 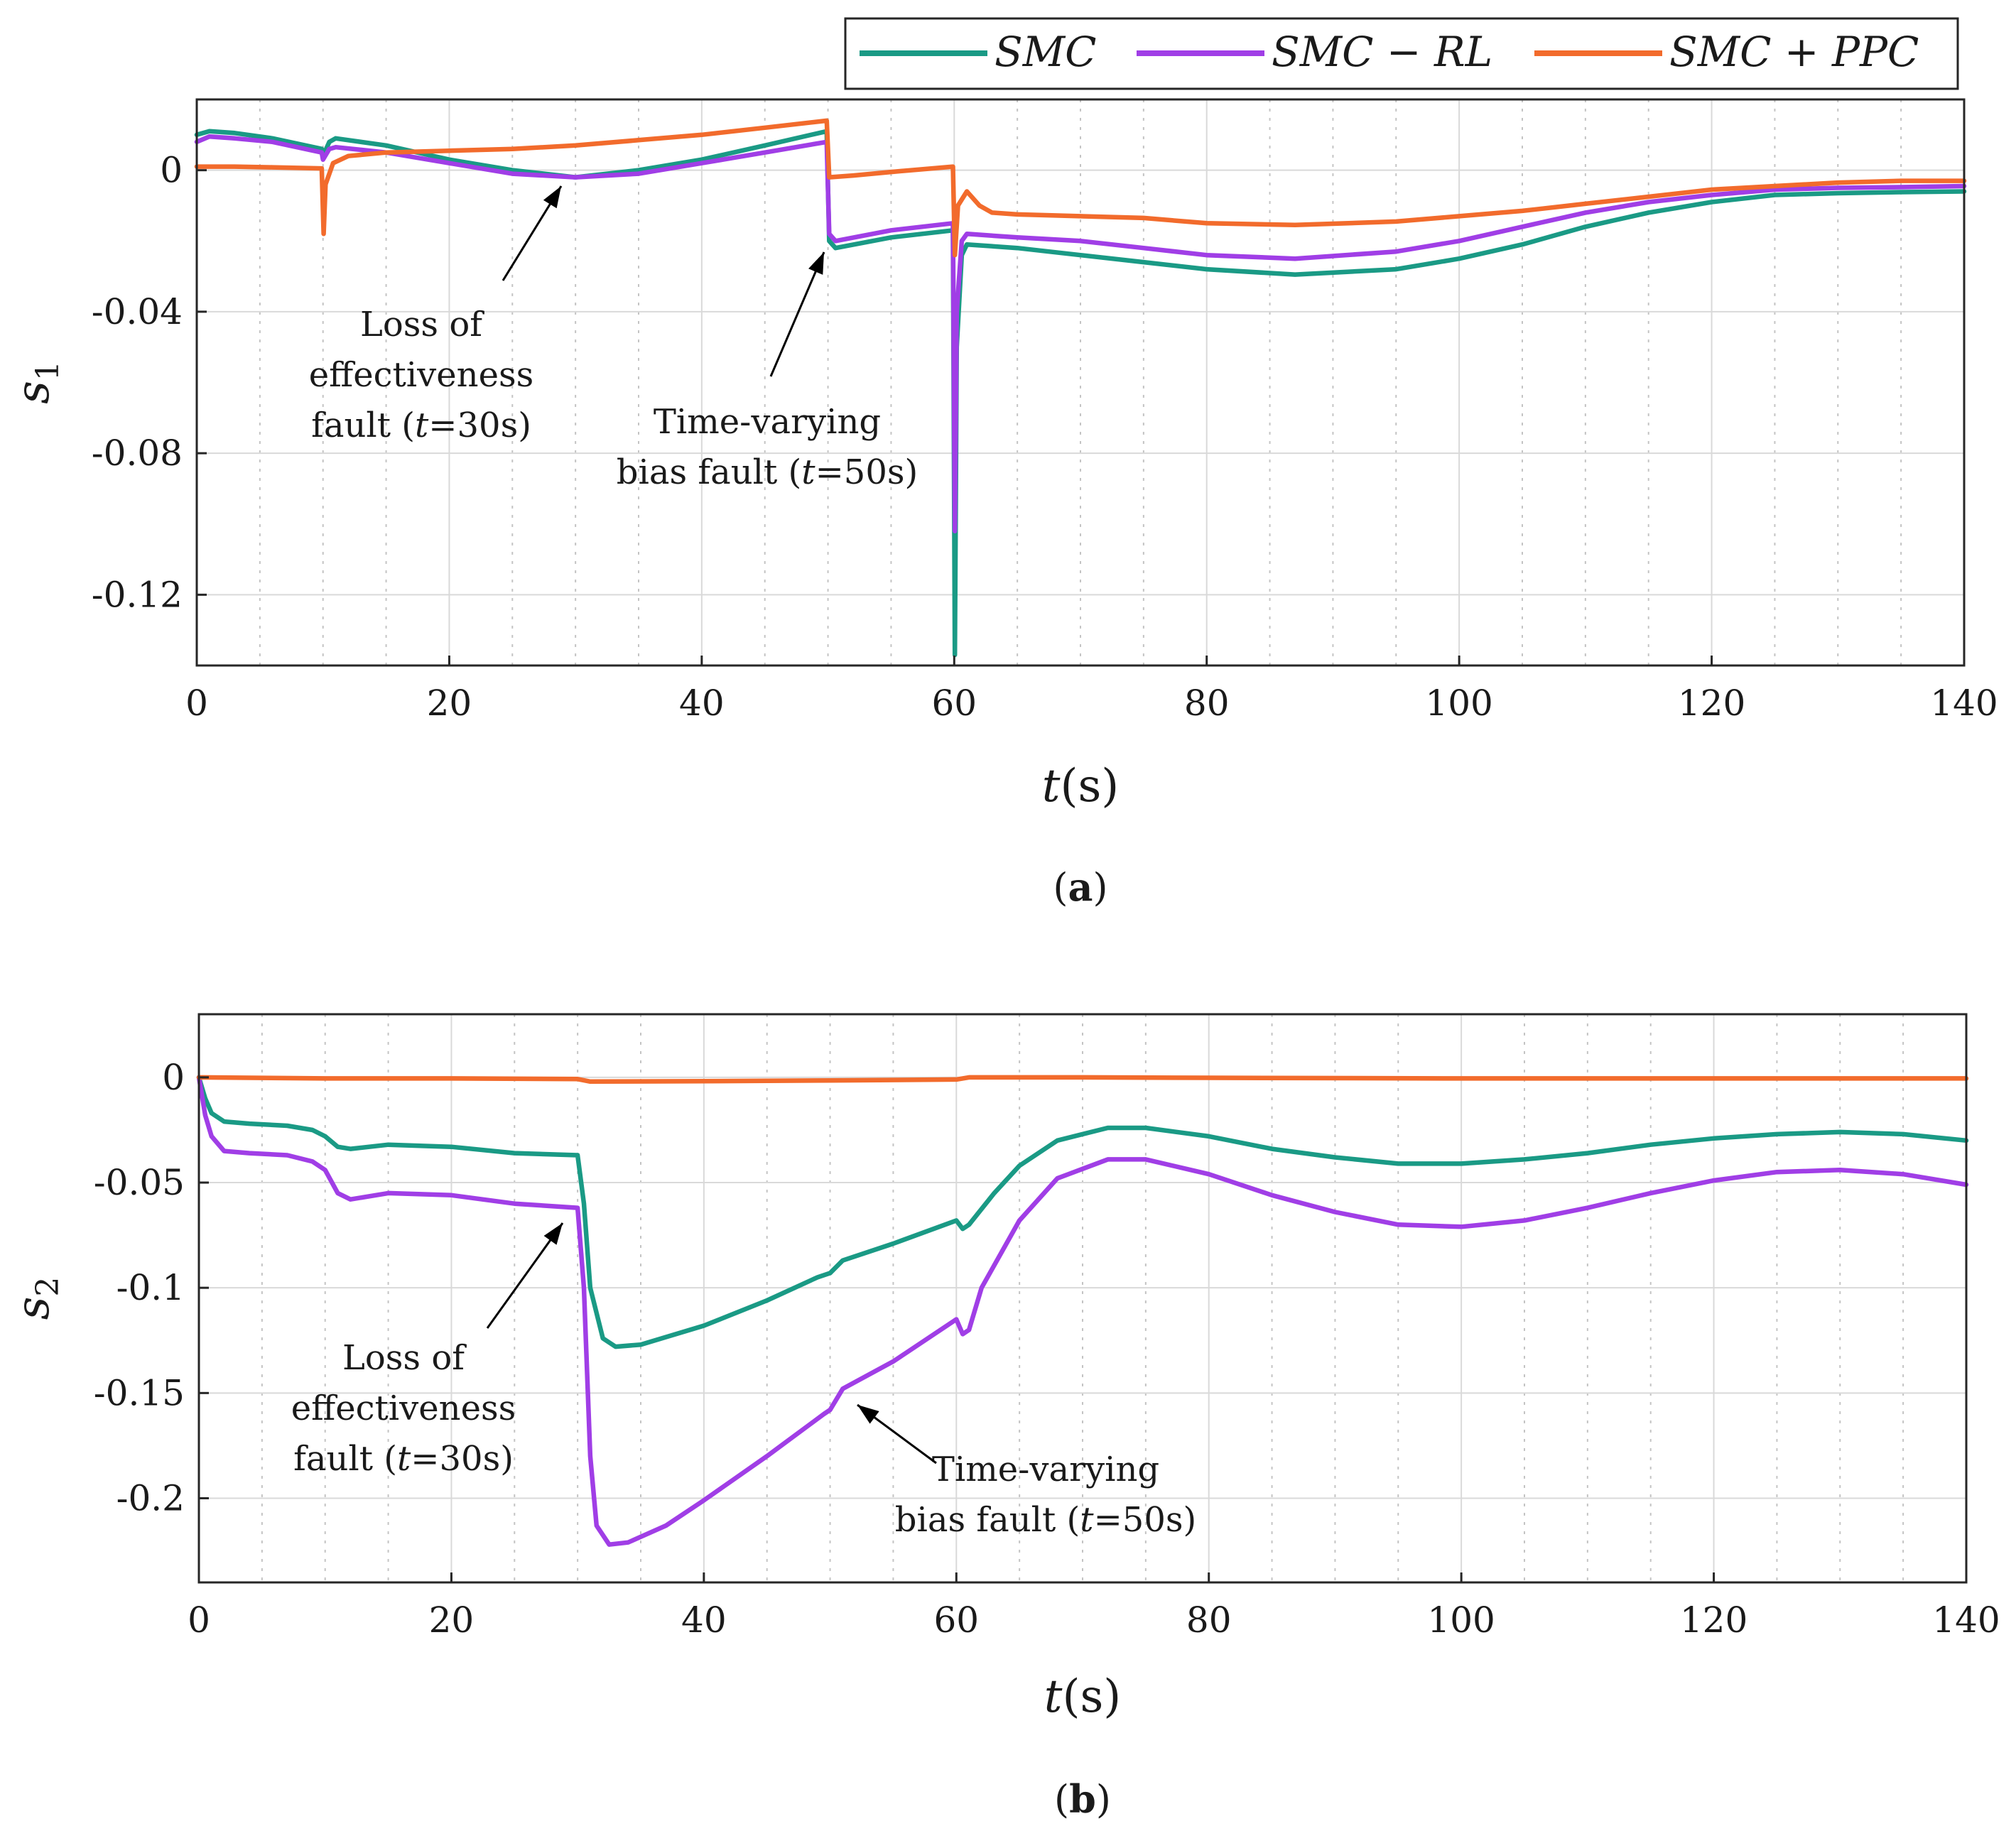 What do you see at coordinates (138, 311) in the screenshot?
I see `y-tick-label: -0.04` at bounding box center [138, 311].